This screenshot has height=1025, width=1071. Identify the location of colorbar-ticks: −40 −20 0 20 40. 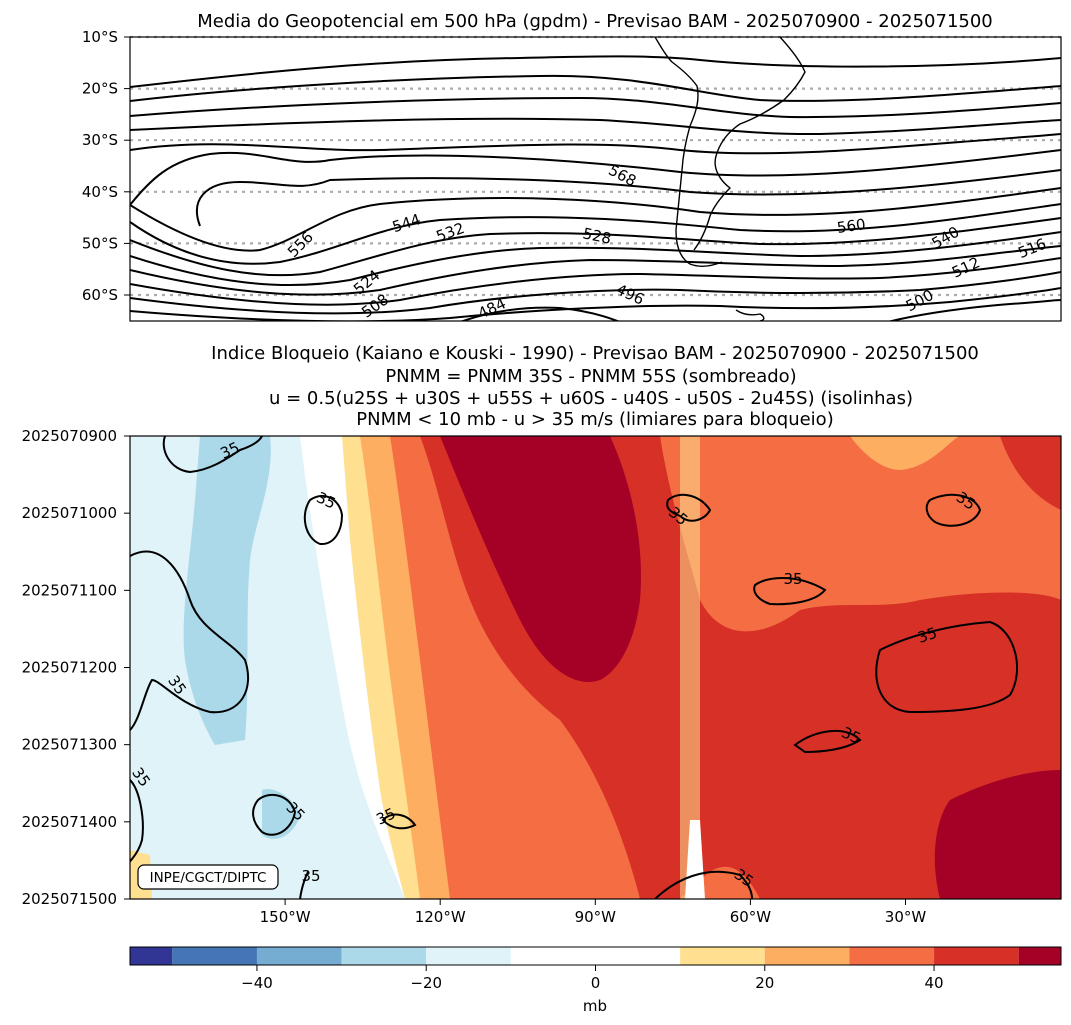
(592, 978).